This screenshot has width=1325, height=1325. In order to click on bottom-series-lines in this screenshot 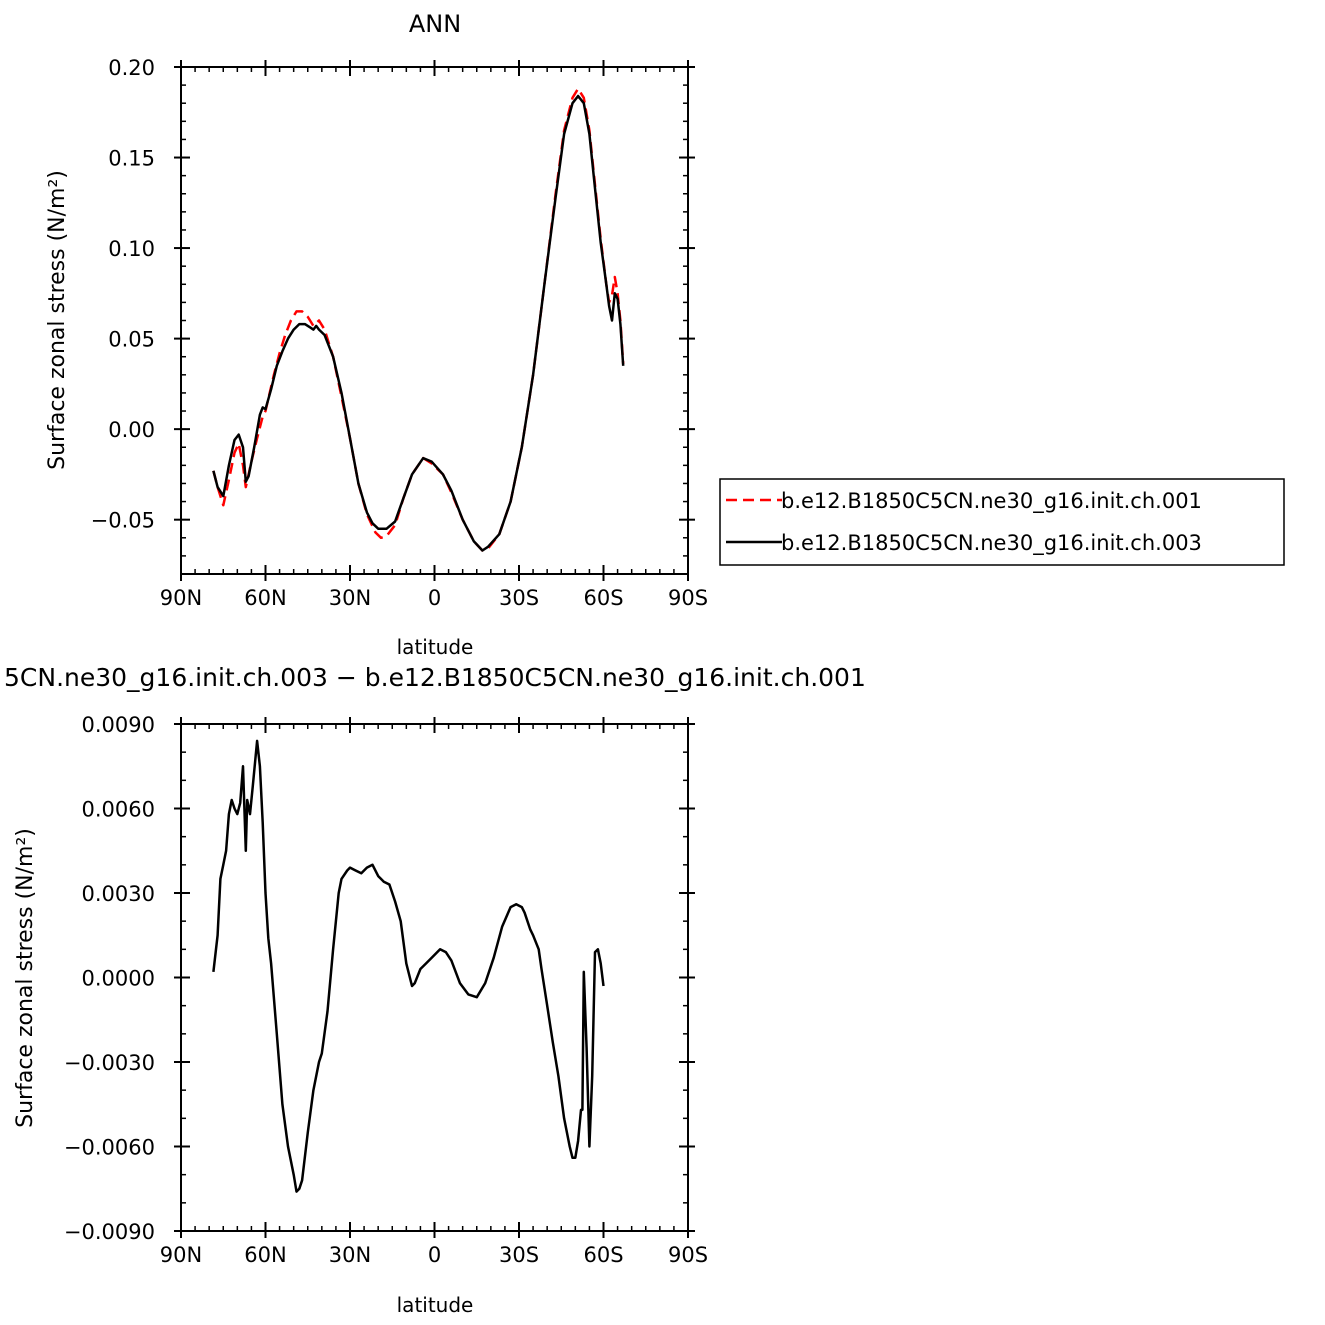, I will do `click(408, 966)`.